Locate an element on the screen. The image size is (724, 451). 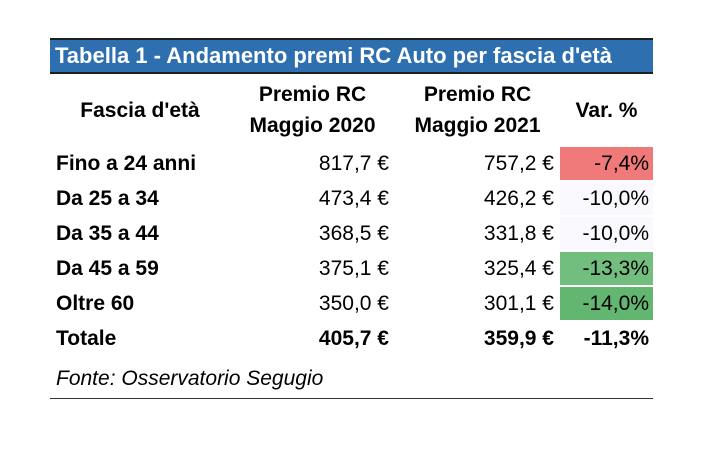
header-var: Var. % is located at coordinates (606, 110).